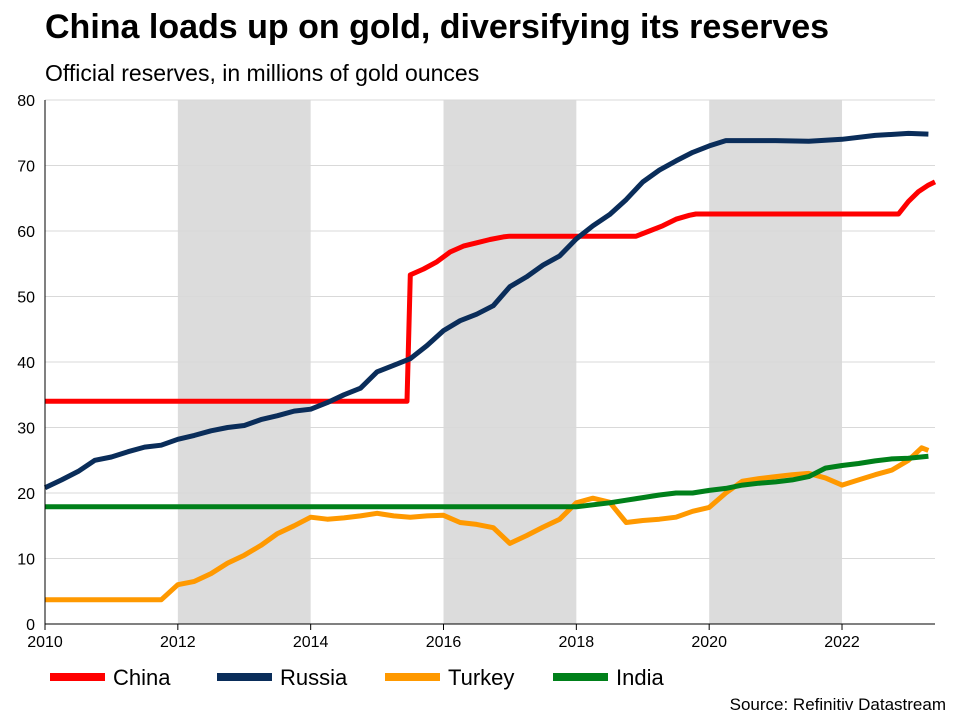 The width and height of the screenshot is (960, 720). I want to click on x-tick-label-2018: 2018, so click(577, 642).